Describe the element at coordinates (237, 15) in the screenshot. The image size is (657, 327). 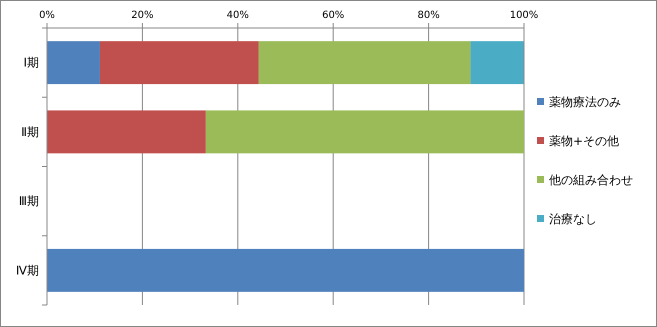
I see `x-tick-label: 40%` at that location.